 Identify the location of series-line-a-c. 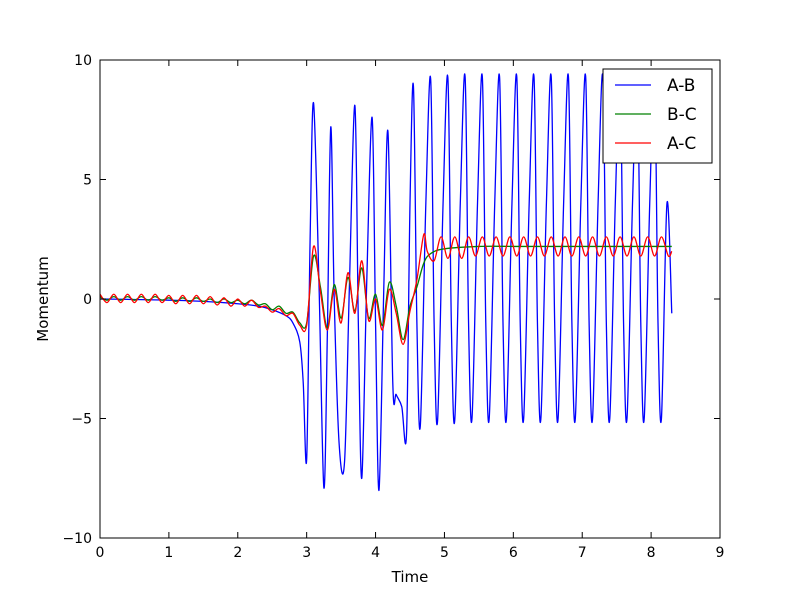
(386, 289).